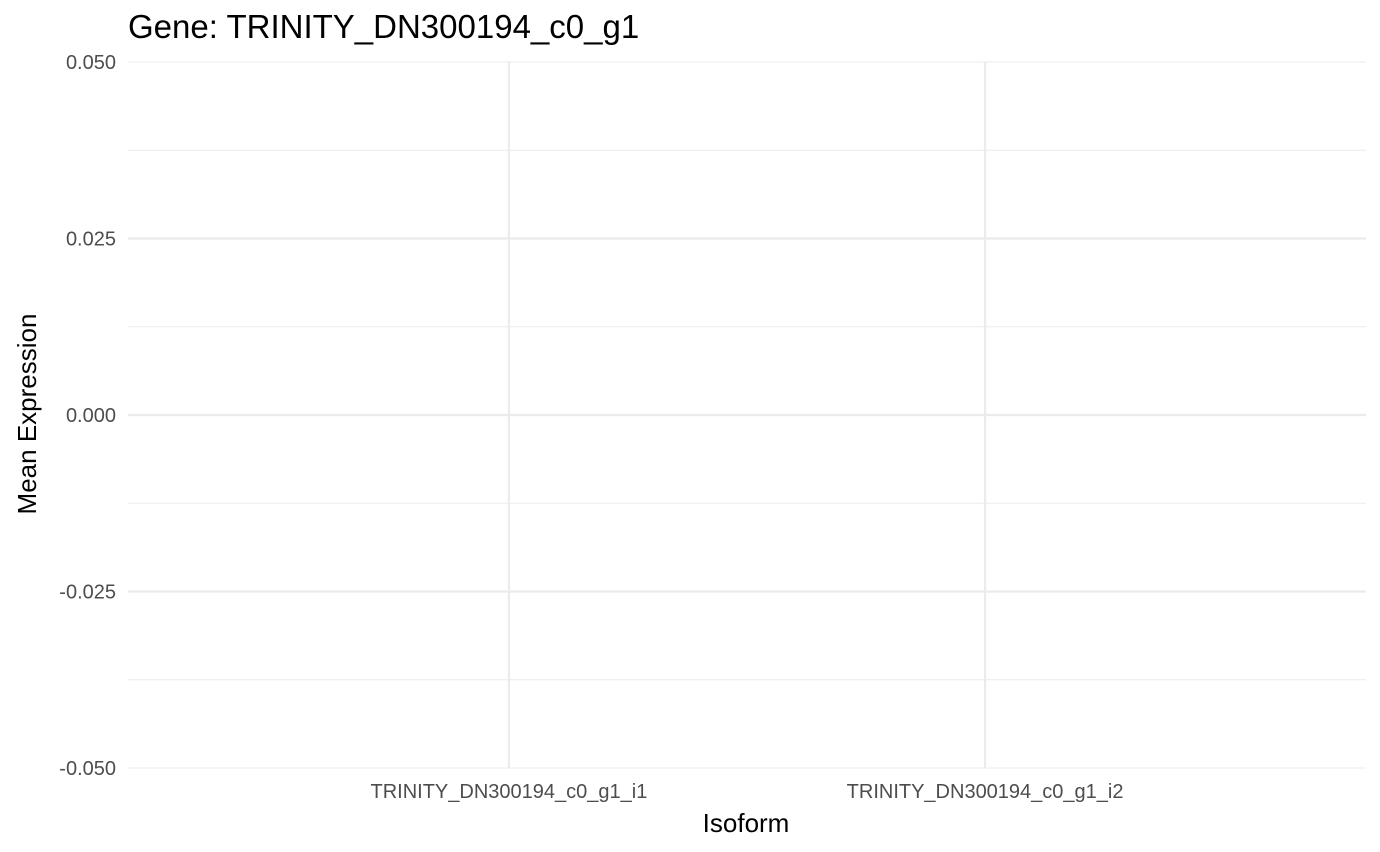 Image resolution: width=1380 pixels, height=852 pixels. What do you see at coordinates (746, 823) in the screenshot?
I see `x-axis-title: Isoform` at bounding box center [746, 823].